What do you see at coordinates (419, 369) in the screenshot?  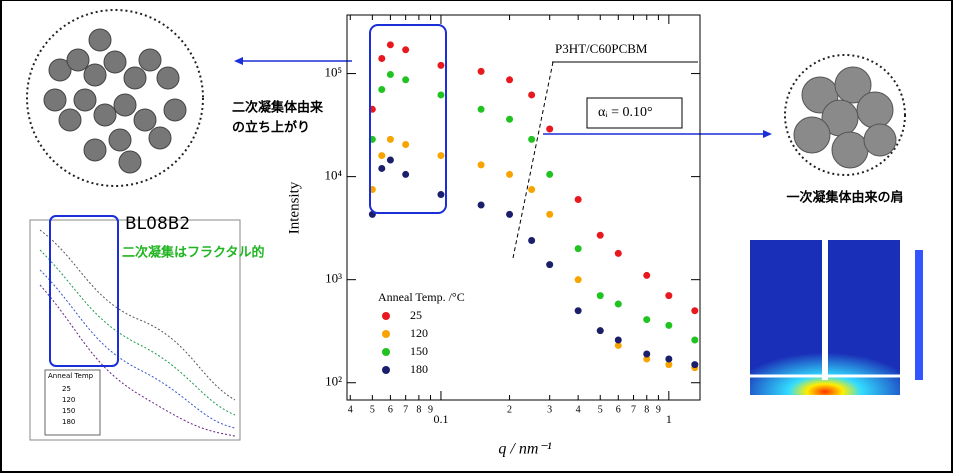 I see `legend-label: 180` at bounding box center [419, 369].